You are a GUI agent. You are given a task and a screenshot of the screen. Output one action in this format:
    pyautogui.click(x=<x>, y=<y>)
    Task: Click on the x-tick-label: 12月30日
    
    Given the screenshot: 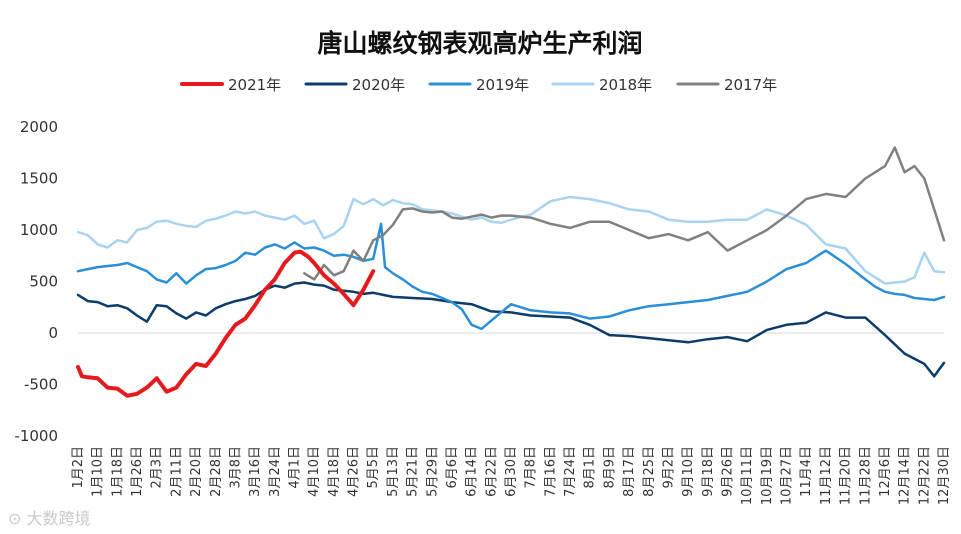 What is the action you would take?
    pyautogui.click(x=944, y=475)
    